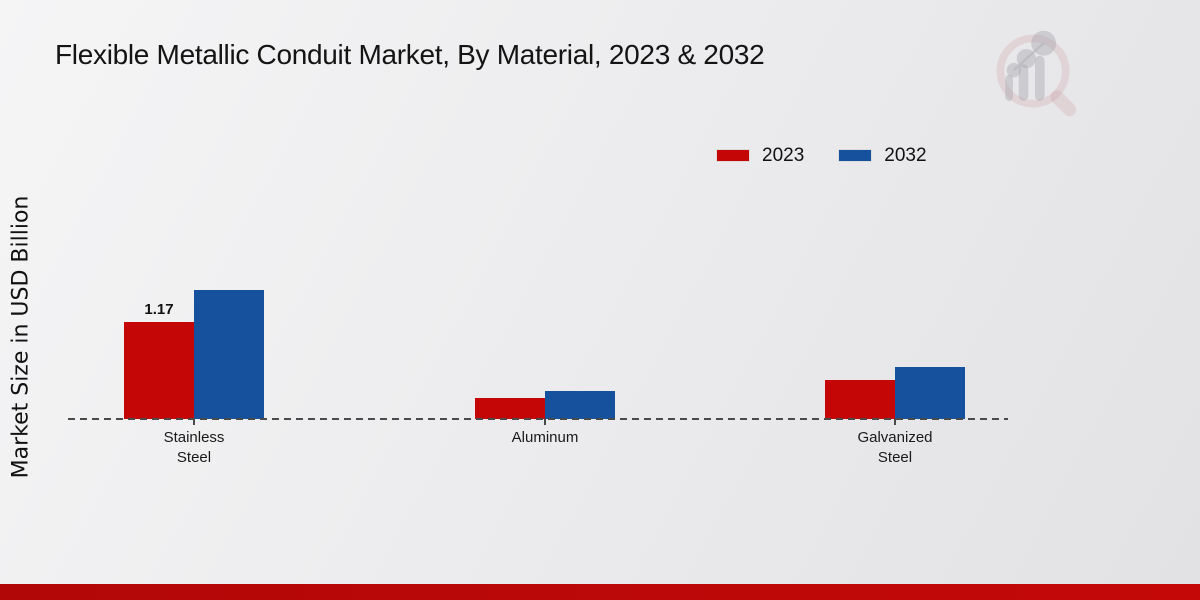  I want to click on bar-2032-galvanized-steel, so click(930, 393).